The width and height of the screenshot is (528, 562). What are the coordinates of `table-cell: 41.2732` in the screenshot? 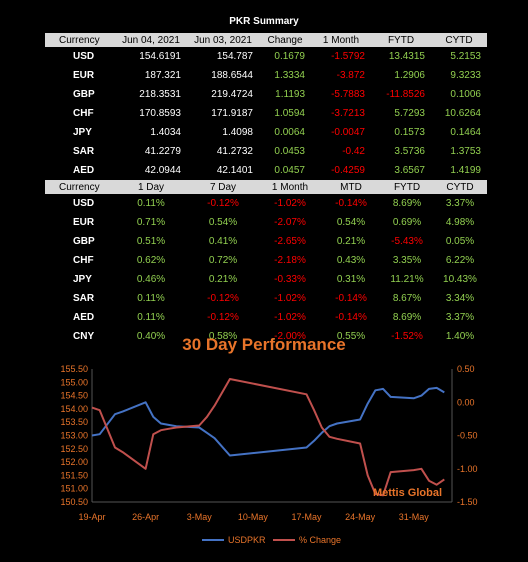 It's located at (234, 151).